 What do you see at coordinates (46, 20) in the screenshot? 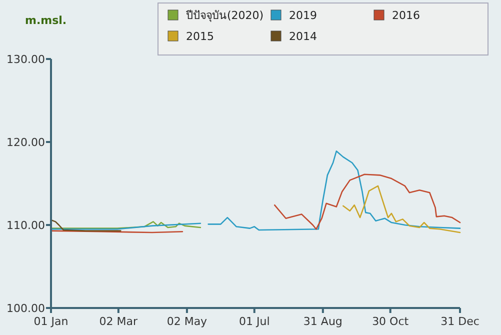
I see `y-axis-title: m.msl.` at bounding box center [46, 20].